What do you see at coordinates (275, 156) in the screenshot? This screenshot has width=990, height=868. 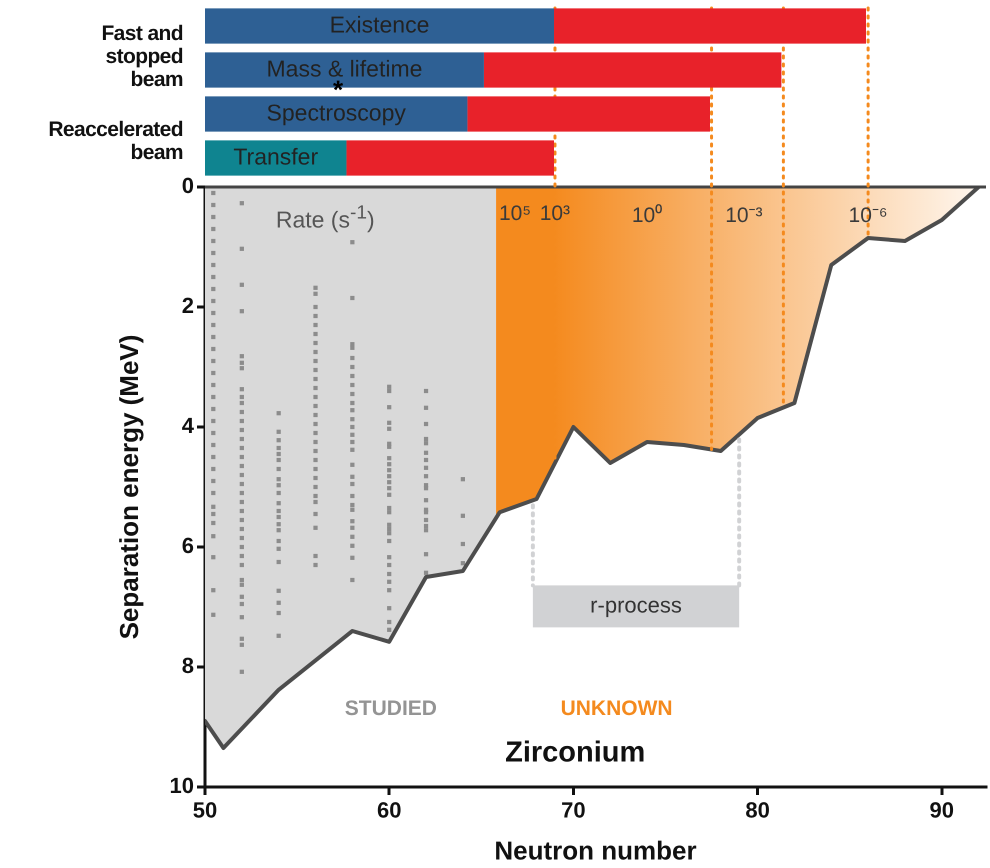 I see `y-tick-label: Transfer` at bounding box center [275, 156].